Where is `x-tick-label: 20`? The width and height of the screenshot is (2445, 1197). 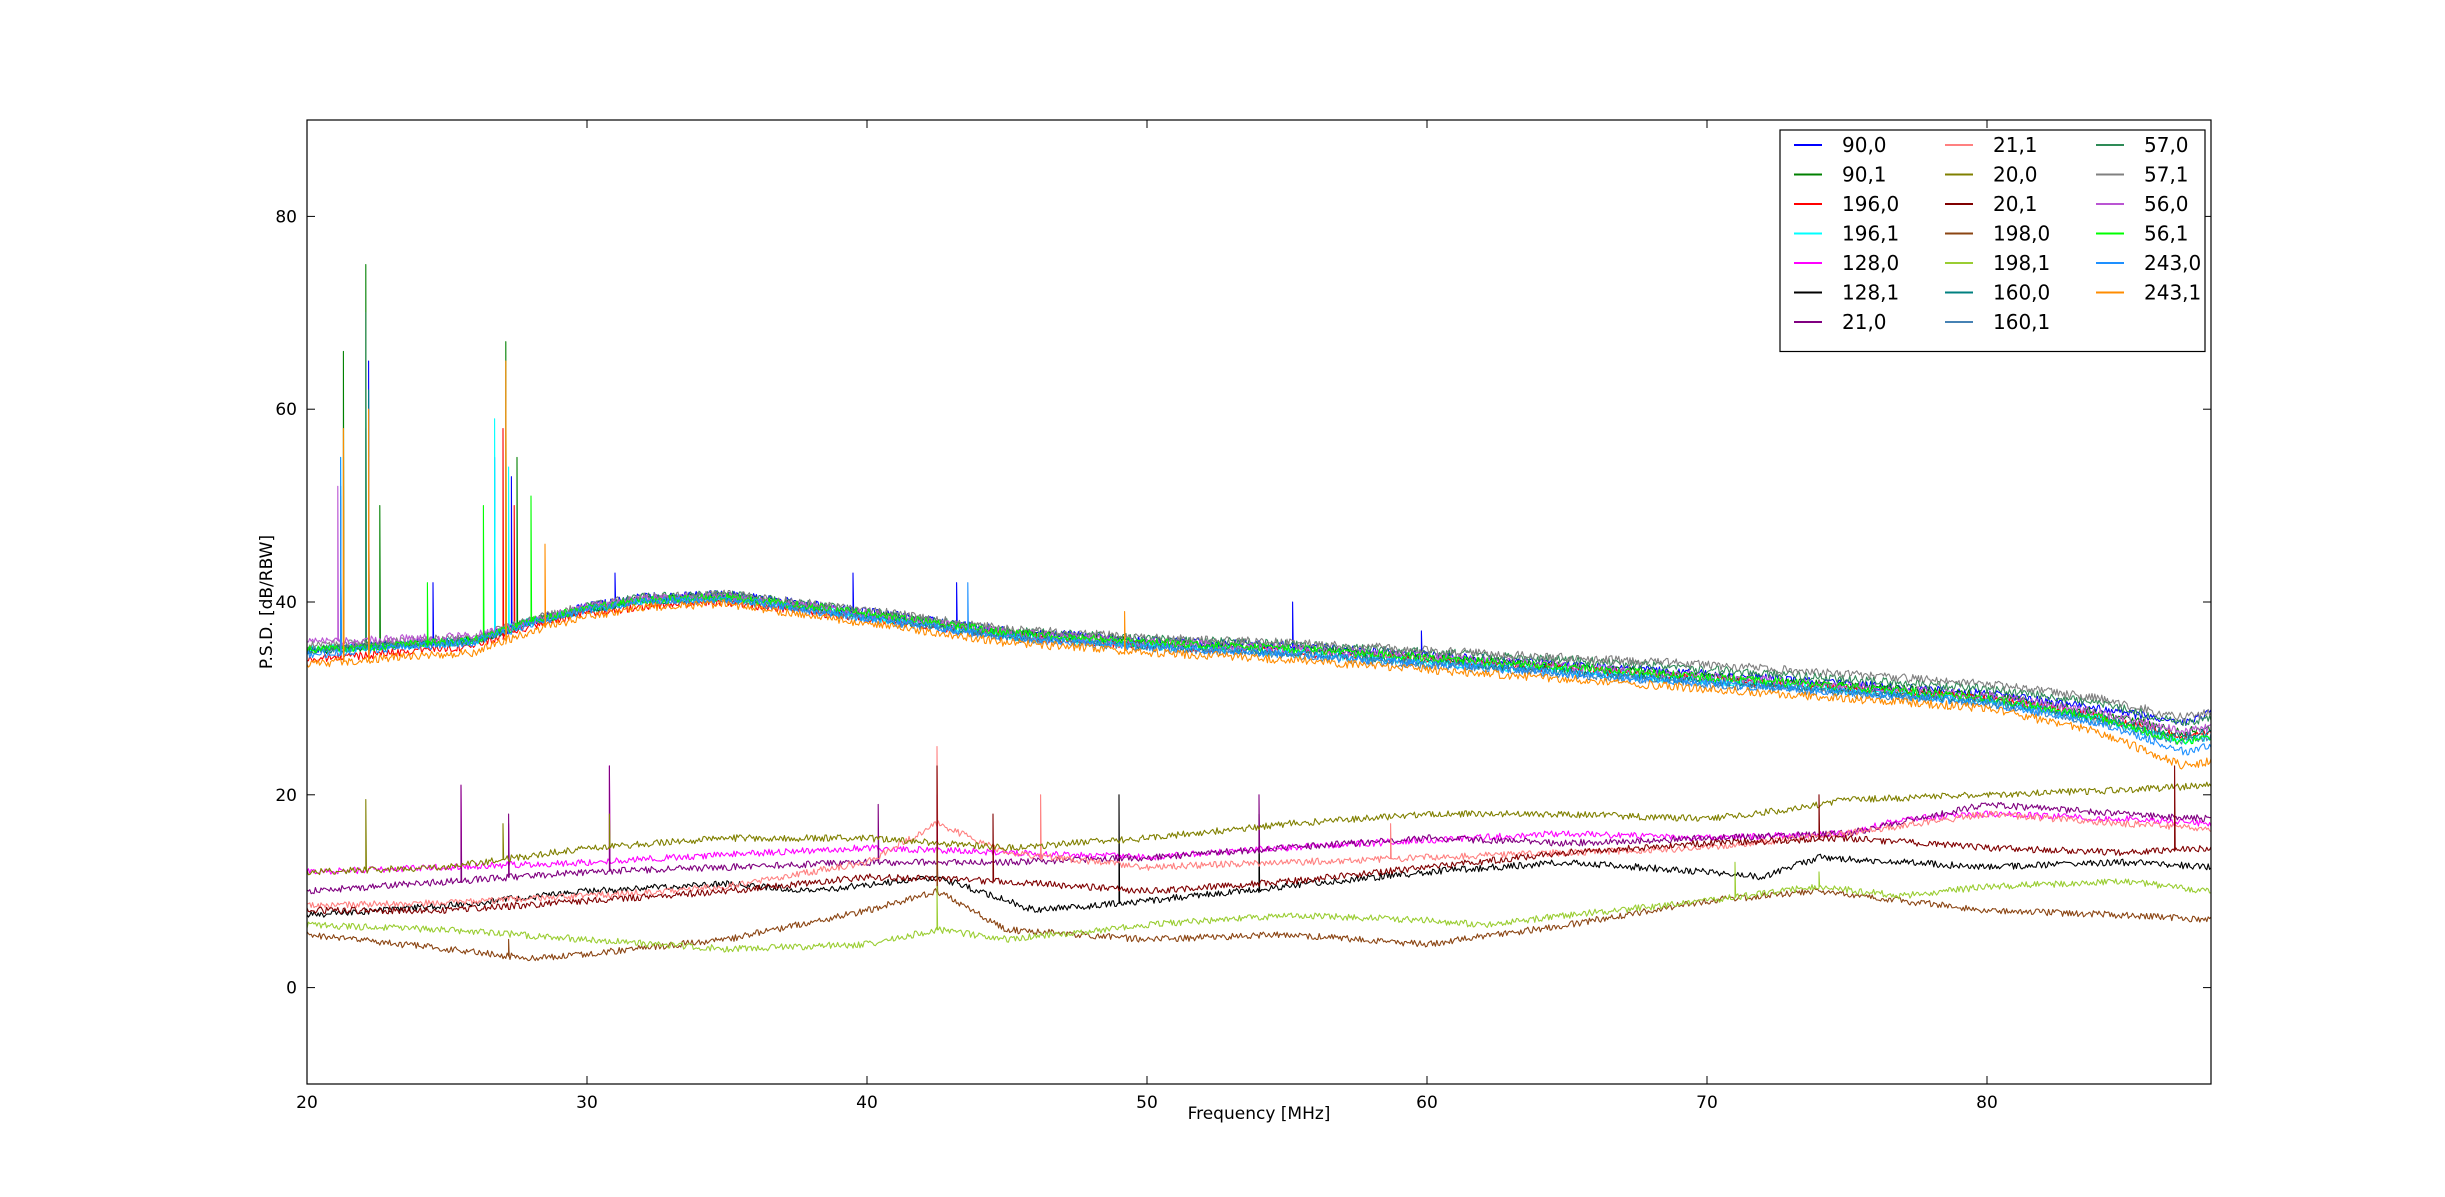 x-tick-label: 20 is located at coordinates (307, 1103).